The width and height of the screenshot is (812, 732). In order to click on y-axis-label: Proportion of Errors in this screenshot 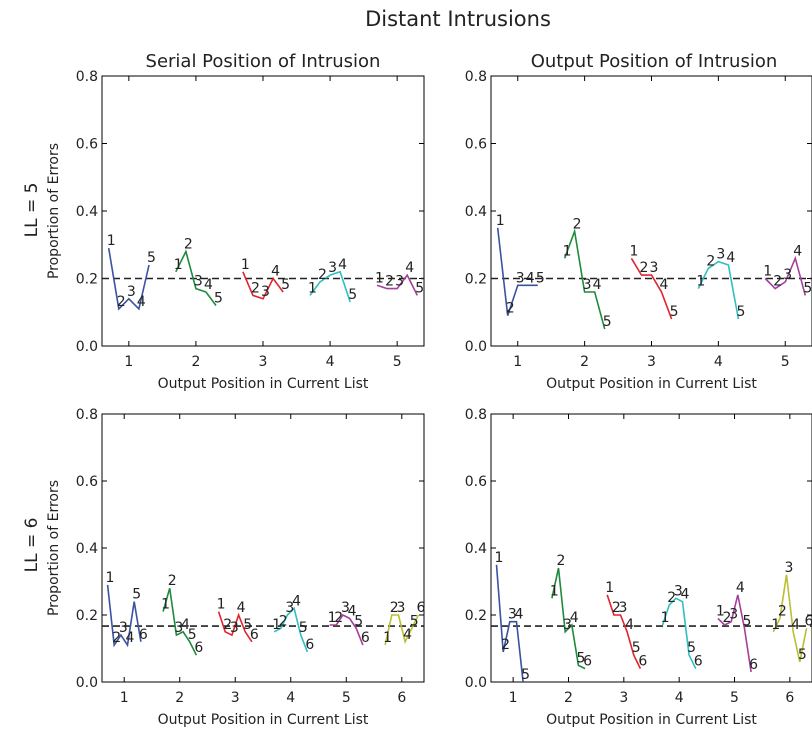, I will do `click(54, 211)`.